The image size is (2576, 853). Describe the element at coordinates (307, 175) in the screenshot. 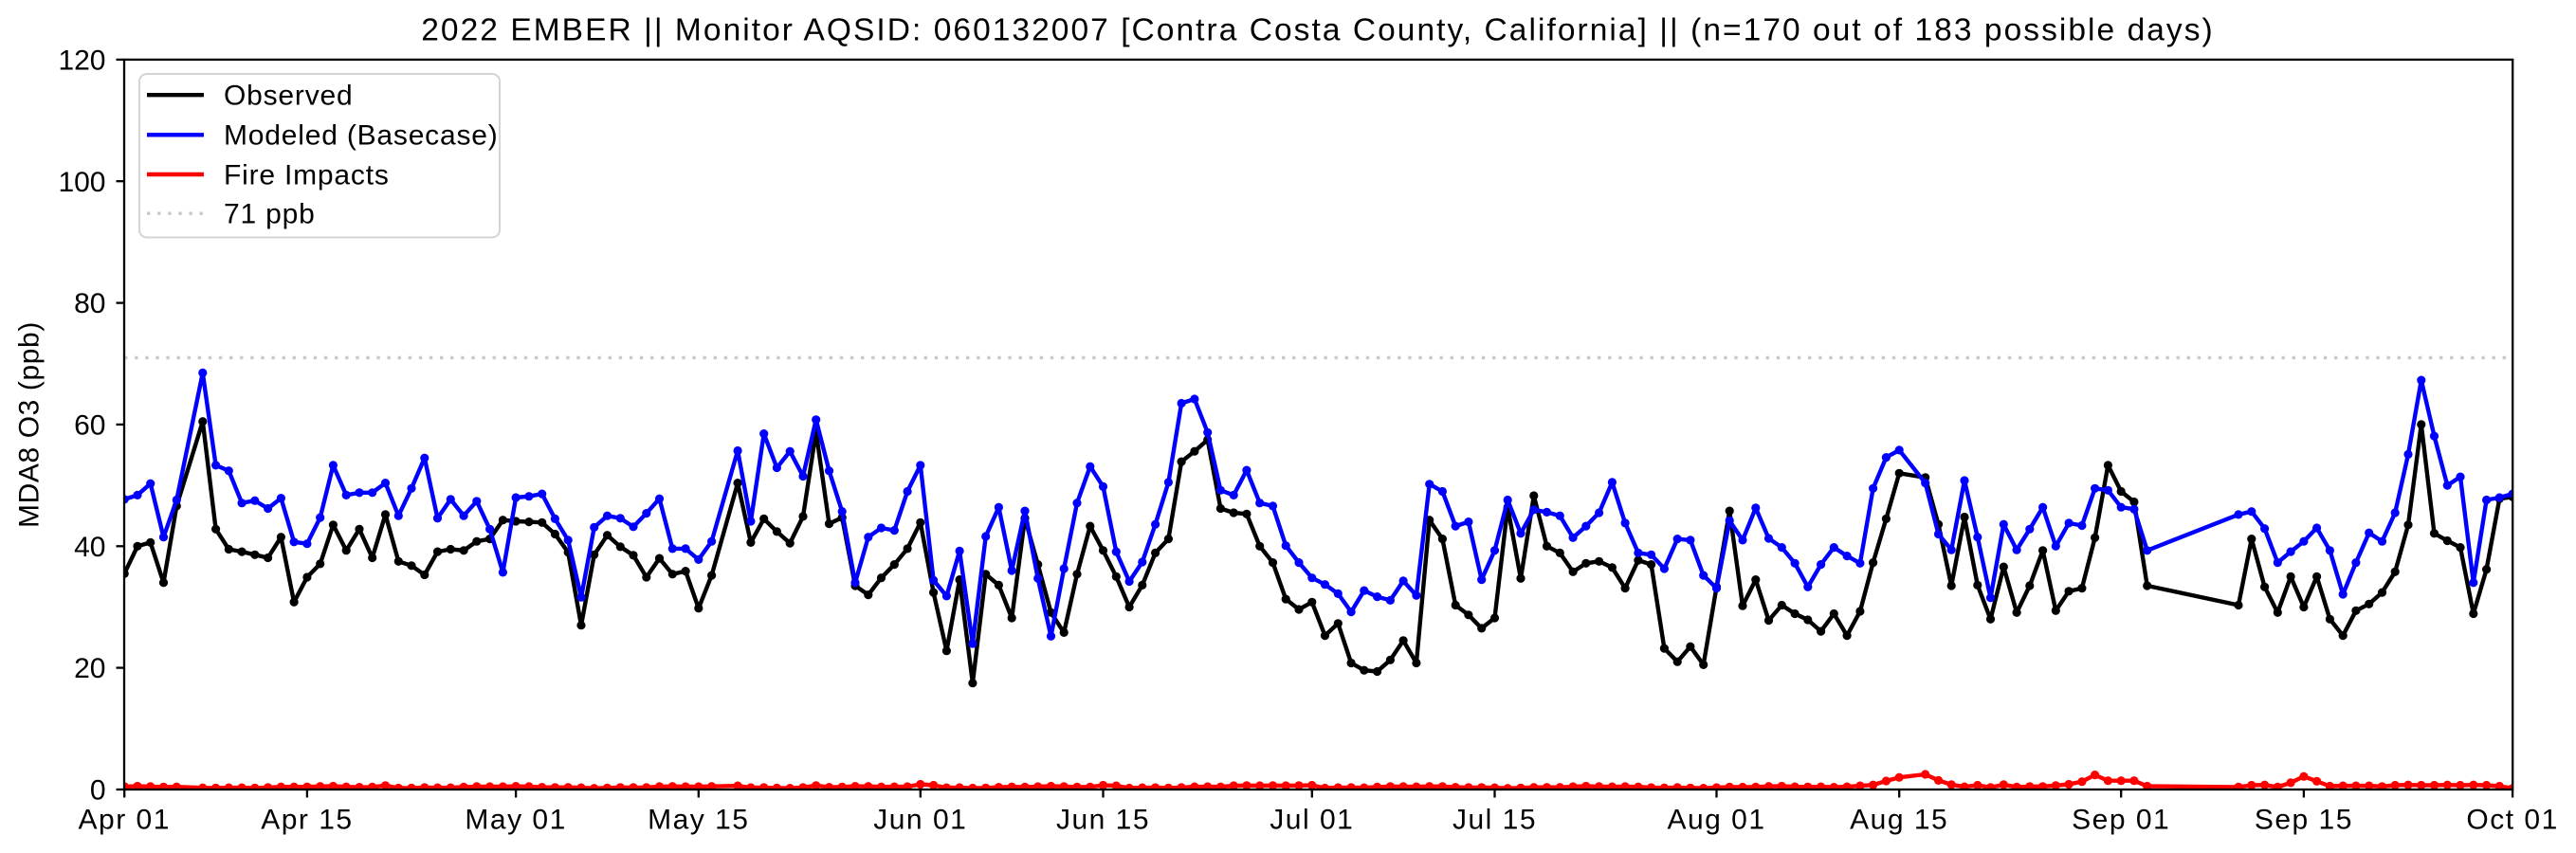

I see `svg-text: Fire Impacts` at that location.